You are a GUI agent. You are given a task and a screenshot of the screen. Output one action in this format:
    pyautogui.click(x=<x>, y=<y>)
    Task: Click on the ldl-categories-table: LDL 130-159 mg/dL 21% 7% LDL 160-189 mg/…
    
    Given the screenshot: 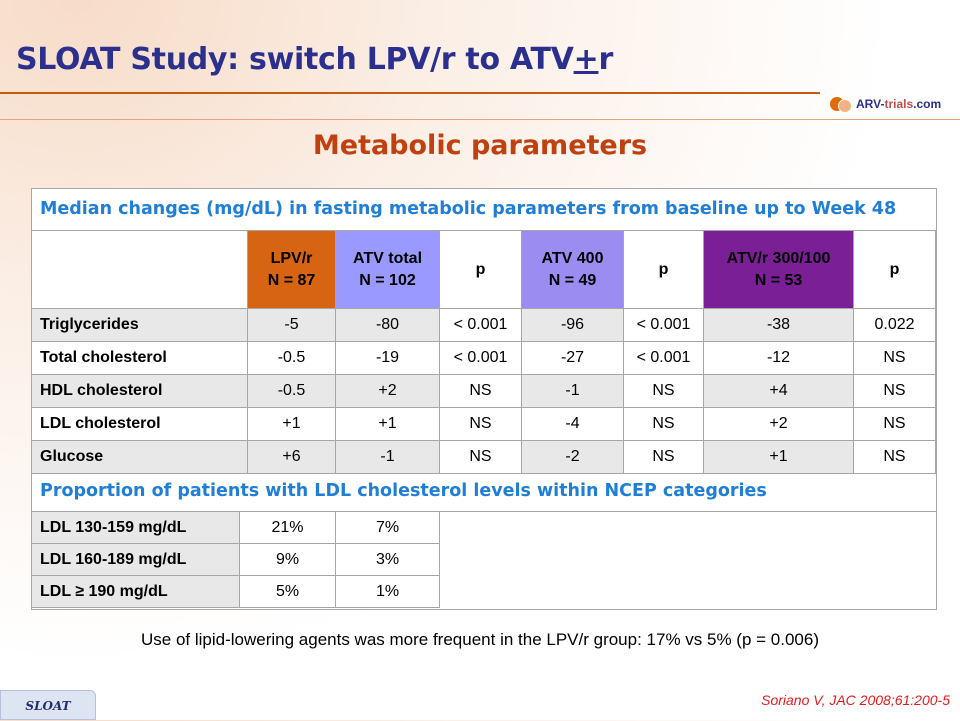 What is the action you would take?
    pyautogui.click(x=235, y=559)
    